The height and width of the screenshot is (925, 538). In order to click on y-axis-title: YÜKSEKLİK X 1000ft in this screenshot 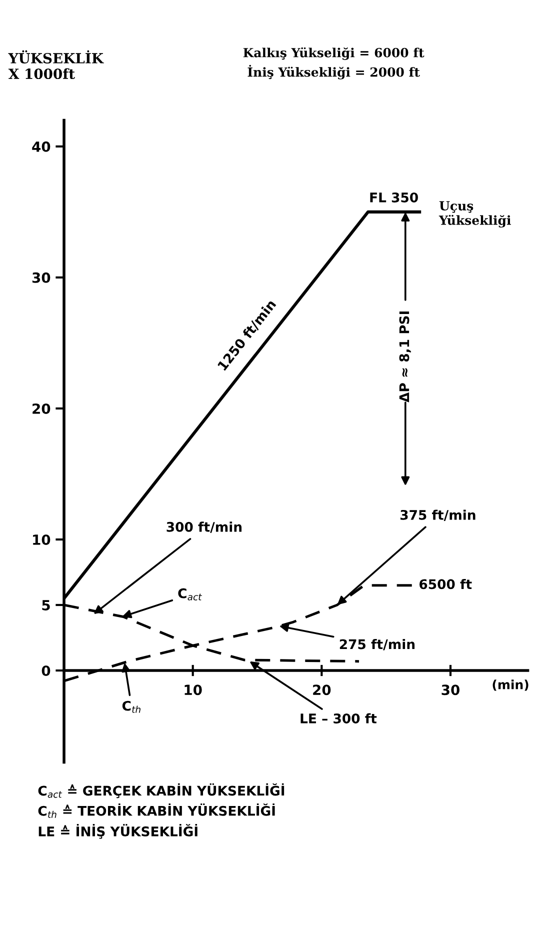, I will do `click(56, 65)`.